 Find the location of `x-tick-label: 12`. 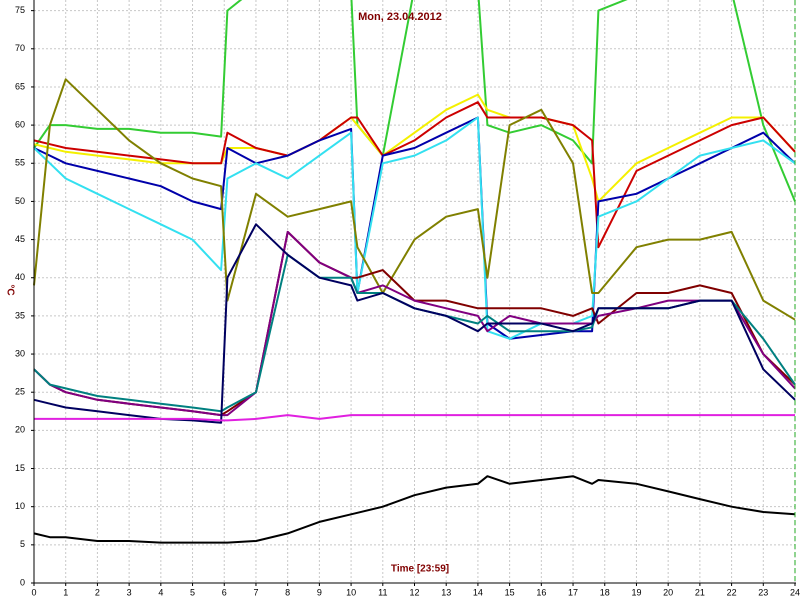

x-tick-label: 12 is located at coordinates (414, 592).